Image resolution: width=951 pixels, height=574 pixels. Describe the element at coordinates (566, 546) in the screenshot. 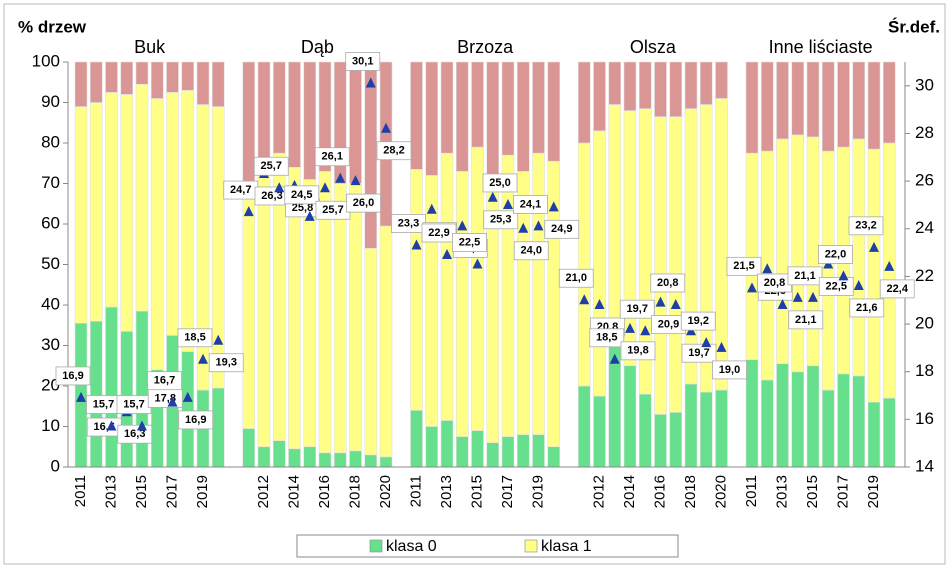

I see `legend-label: klasa 1` at that location.